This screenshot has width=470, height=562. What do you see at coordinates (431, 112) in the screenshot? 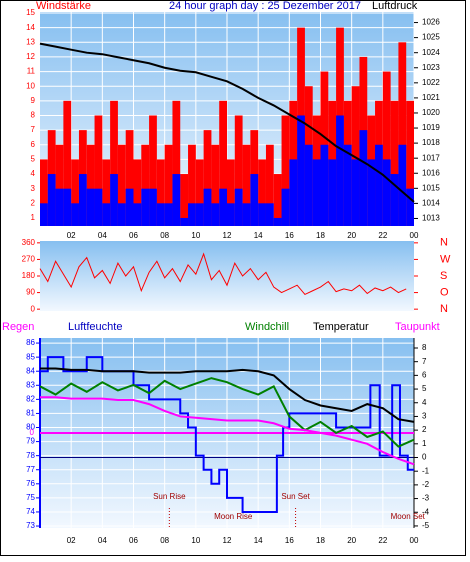
I see `y2-tick-label: 1020` at bounding box center [431, 112].